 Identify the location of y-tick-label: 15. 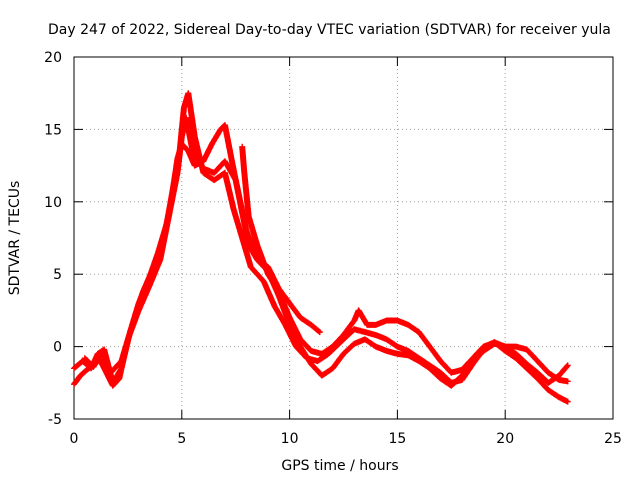
(53, 130).